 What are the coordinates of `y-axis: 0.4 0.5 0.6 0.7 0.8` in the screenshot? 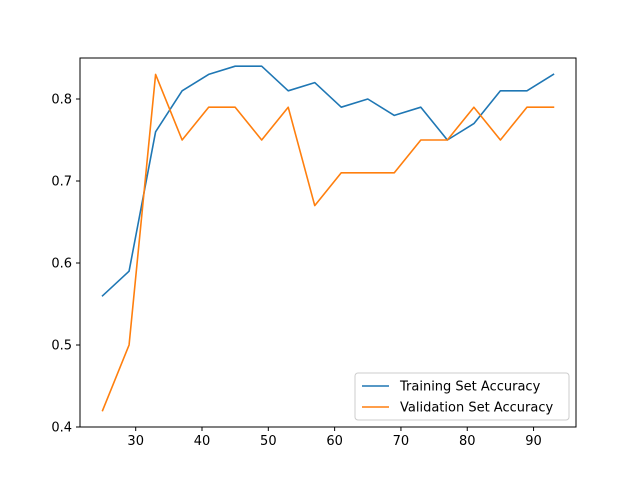 It's located at (65, 264).